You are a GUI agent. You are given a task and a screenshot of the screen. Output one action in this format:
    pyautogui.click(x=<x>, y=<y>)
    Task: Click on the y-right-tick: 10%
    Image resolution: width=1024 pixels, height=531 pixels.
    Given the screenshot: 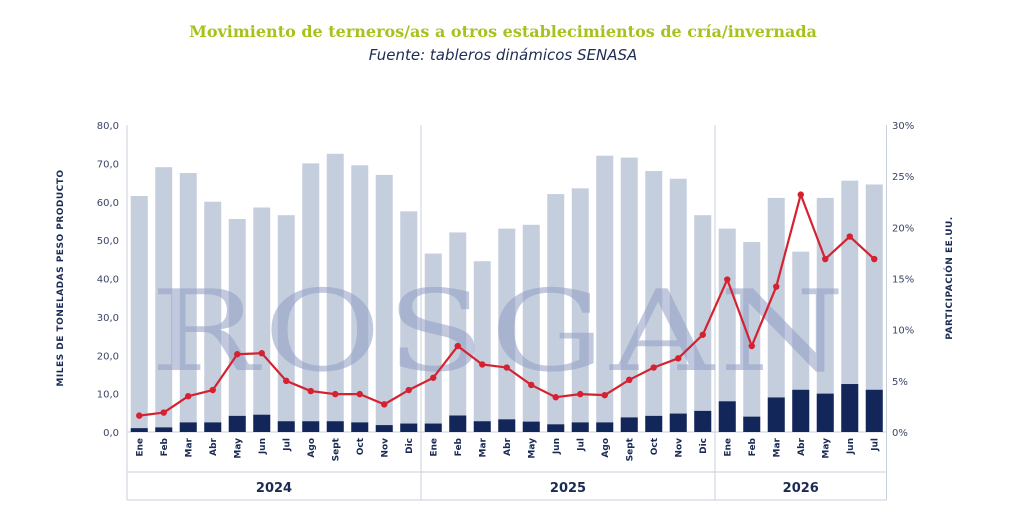 What is the action you would take?
    pyautogui.click(x=903, y=331)
    